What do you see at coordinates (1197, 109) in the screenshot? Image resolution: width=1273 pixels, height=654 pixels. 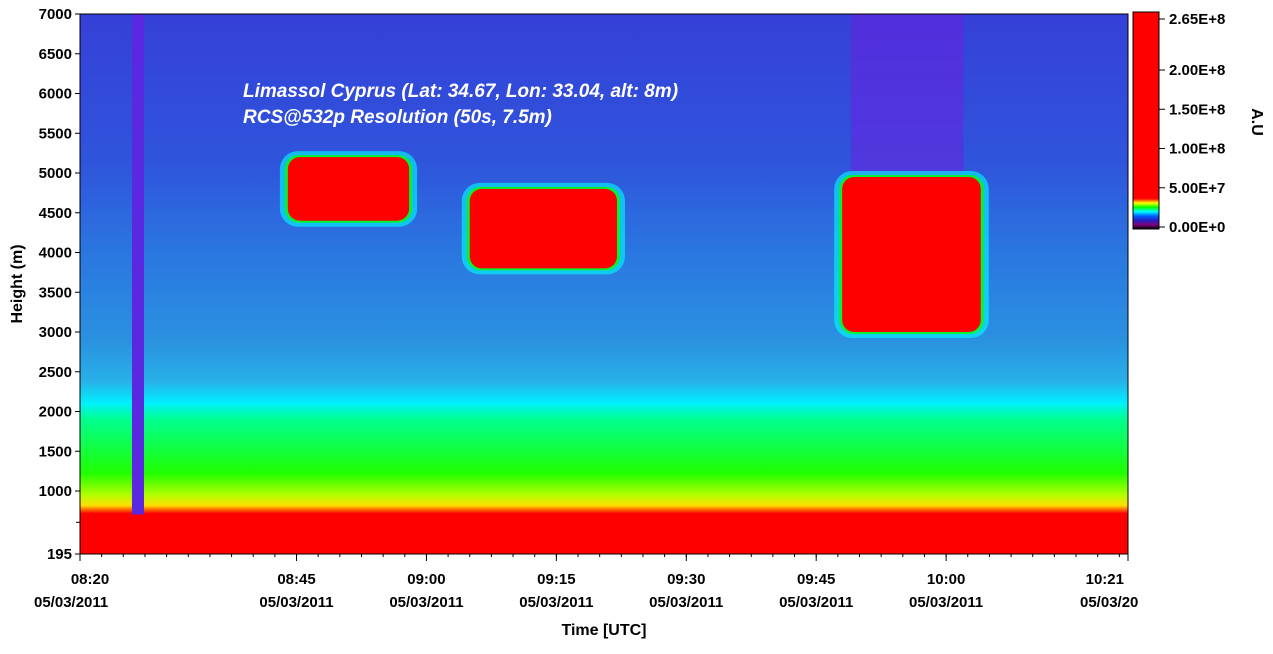 I see `colorbar-label: 1.50E+8` at bounding box center [1197, 109].